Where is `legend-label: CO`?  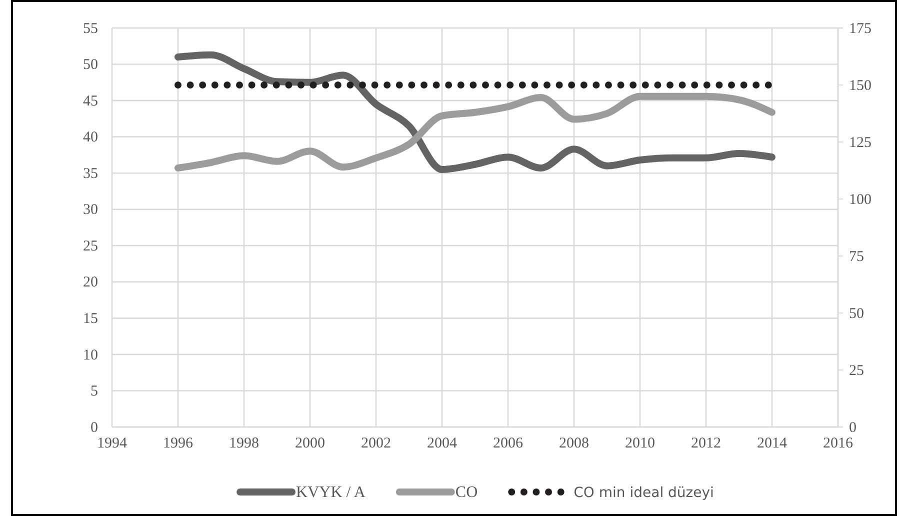
legend-label: CO is located at coordinates (466, 492).